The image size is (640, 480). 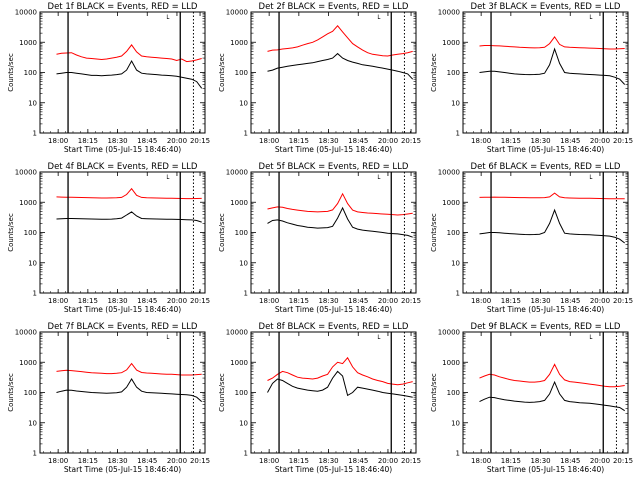 I want to click on panel-title: Det 6f BLACK = Events, RED = LLD, so click(x=546, y=167).